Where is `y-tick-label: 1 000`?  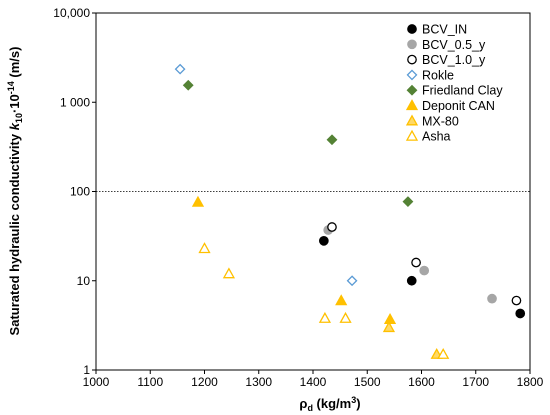
y-tick-label: 1 000 is located at coordinates (75, 102).